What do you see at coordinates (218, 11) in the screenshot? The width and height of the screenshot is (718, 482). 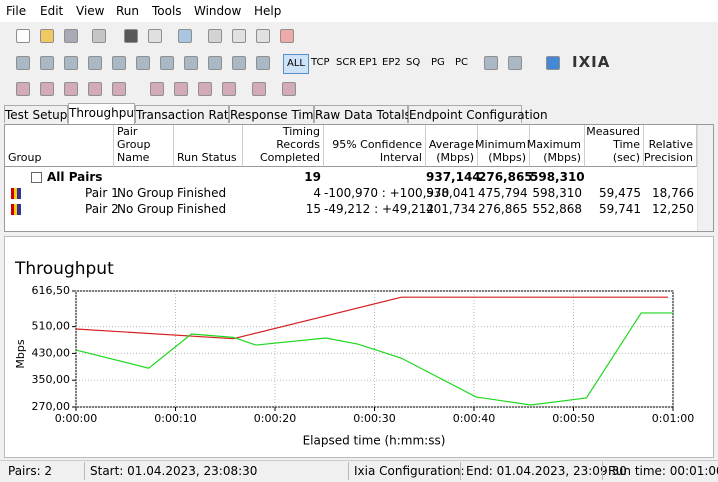 I see `menu-item: Window` at bounding box center [218, 11].